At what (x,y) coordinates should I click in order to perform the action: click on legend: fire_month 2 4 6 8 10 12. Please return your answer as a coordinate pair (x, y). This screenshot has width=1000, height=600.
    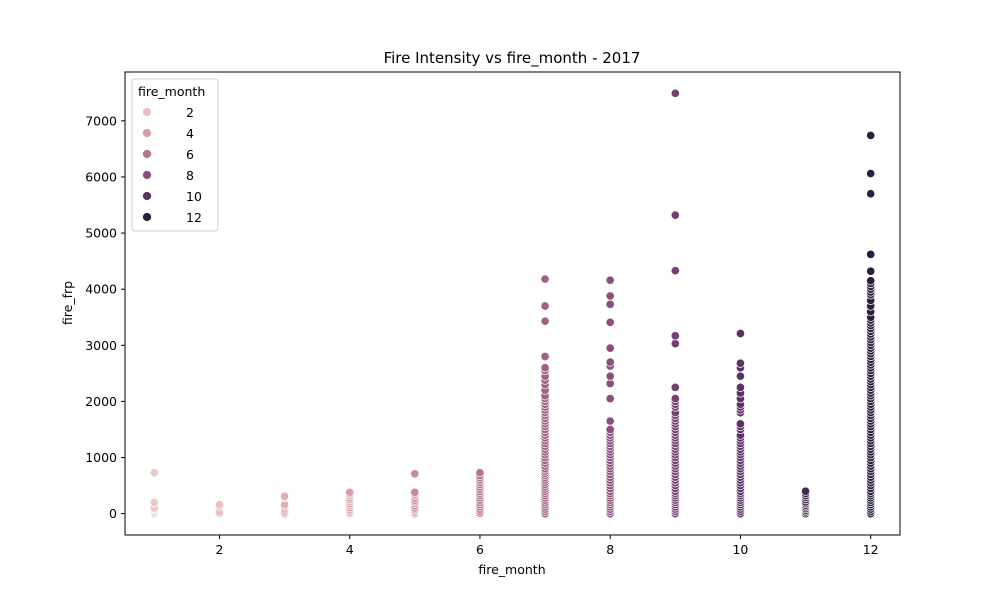
    Looking at the image, I should click on (175, 155).